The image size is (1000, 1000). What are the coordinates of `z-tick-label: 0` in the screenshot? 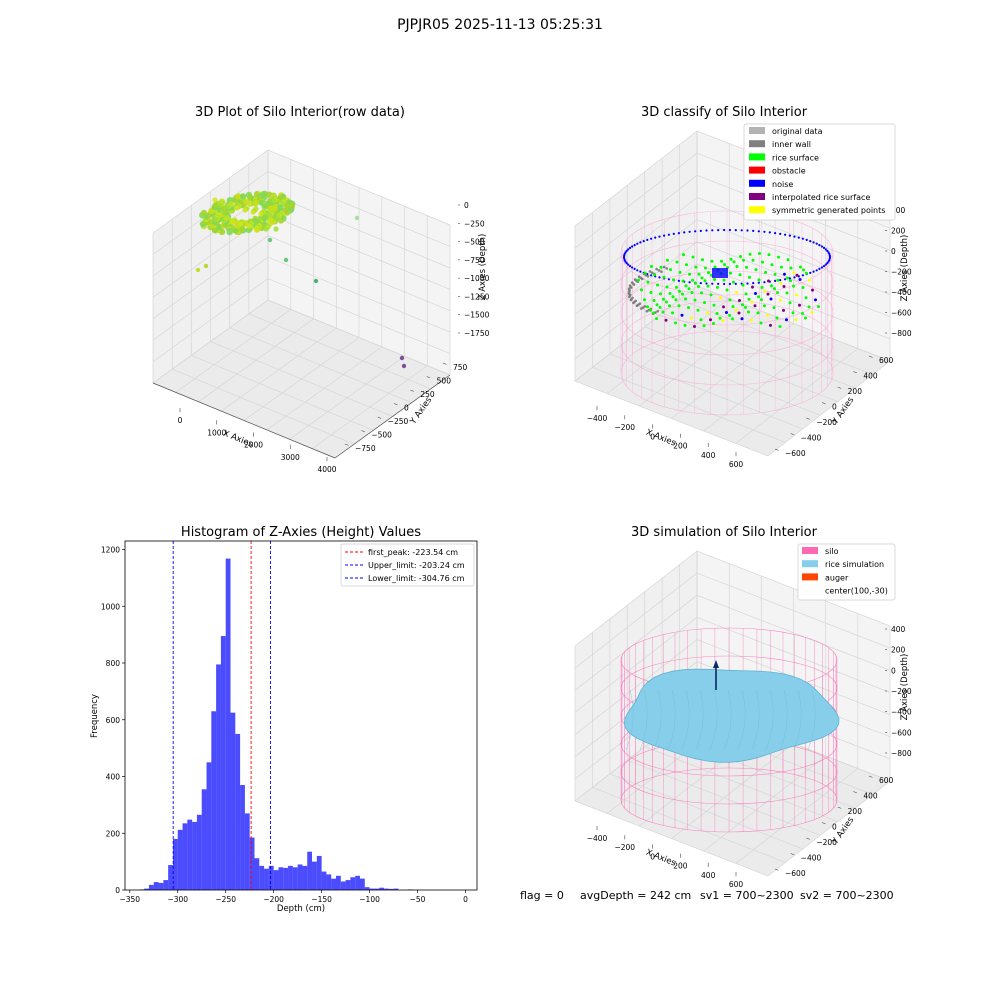 It's located at (466, 205).